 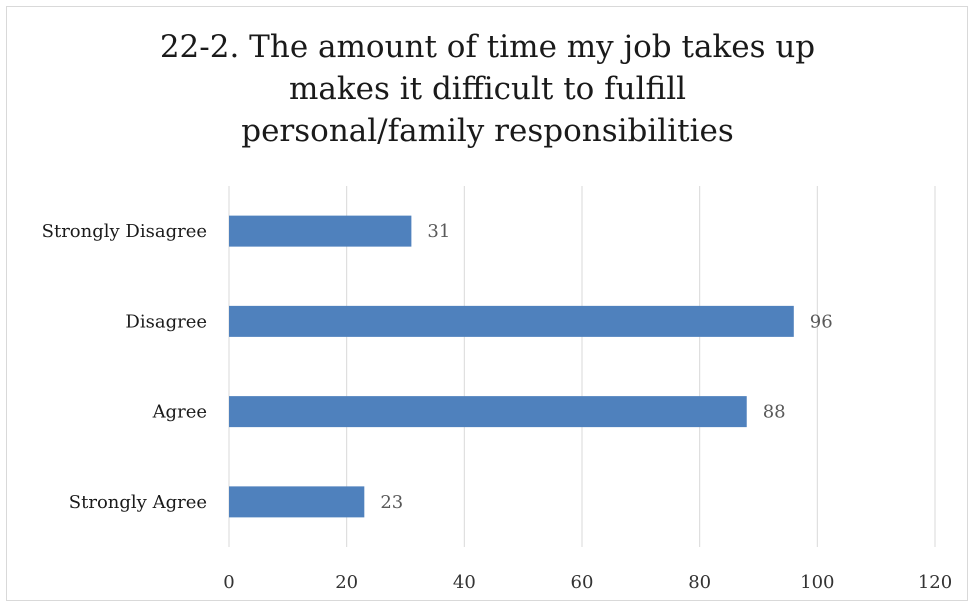 What do you see at coordinates (488, 412) in the screenshot?
I see `bar-agree` at bounding box center [488, 412].